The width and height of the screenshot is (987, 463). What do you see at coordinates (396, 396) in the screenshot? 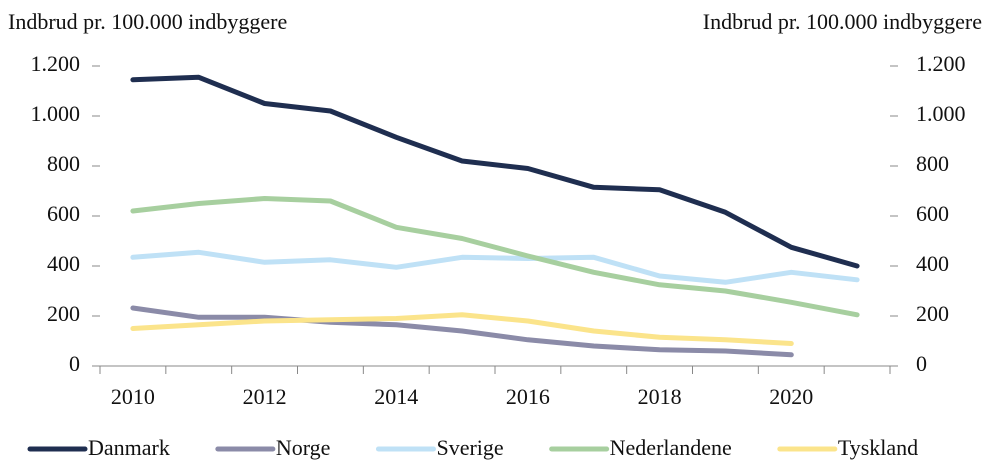
I see `x-tick-label: 2014` at bounding box center [396, 396].